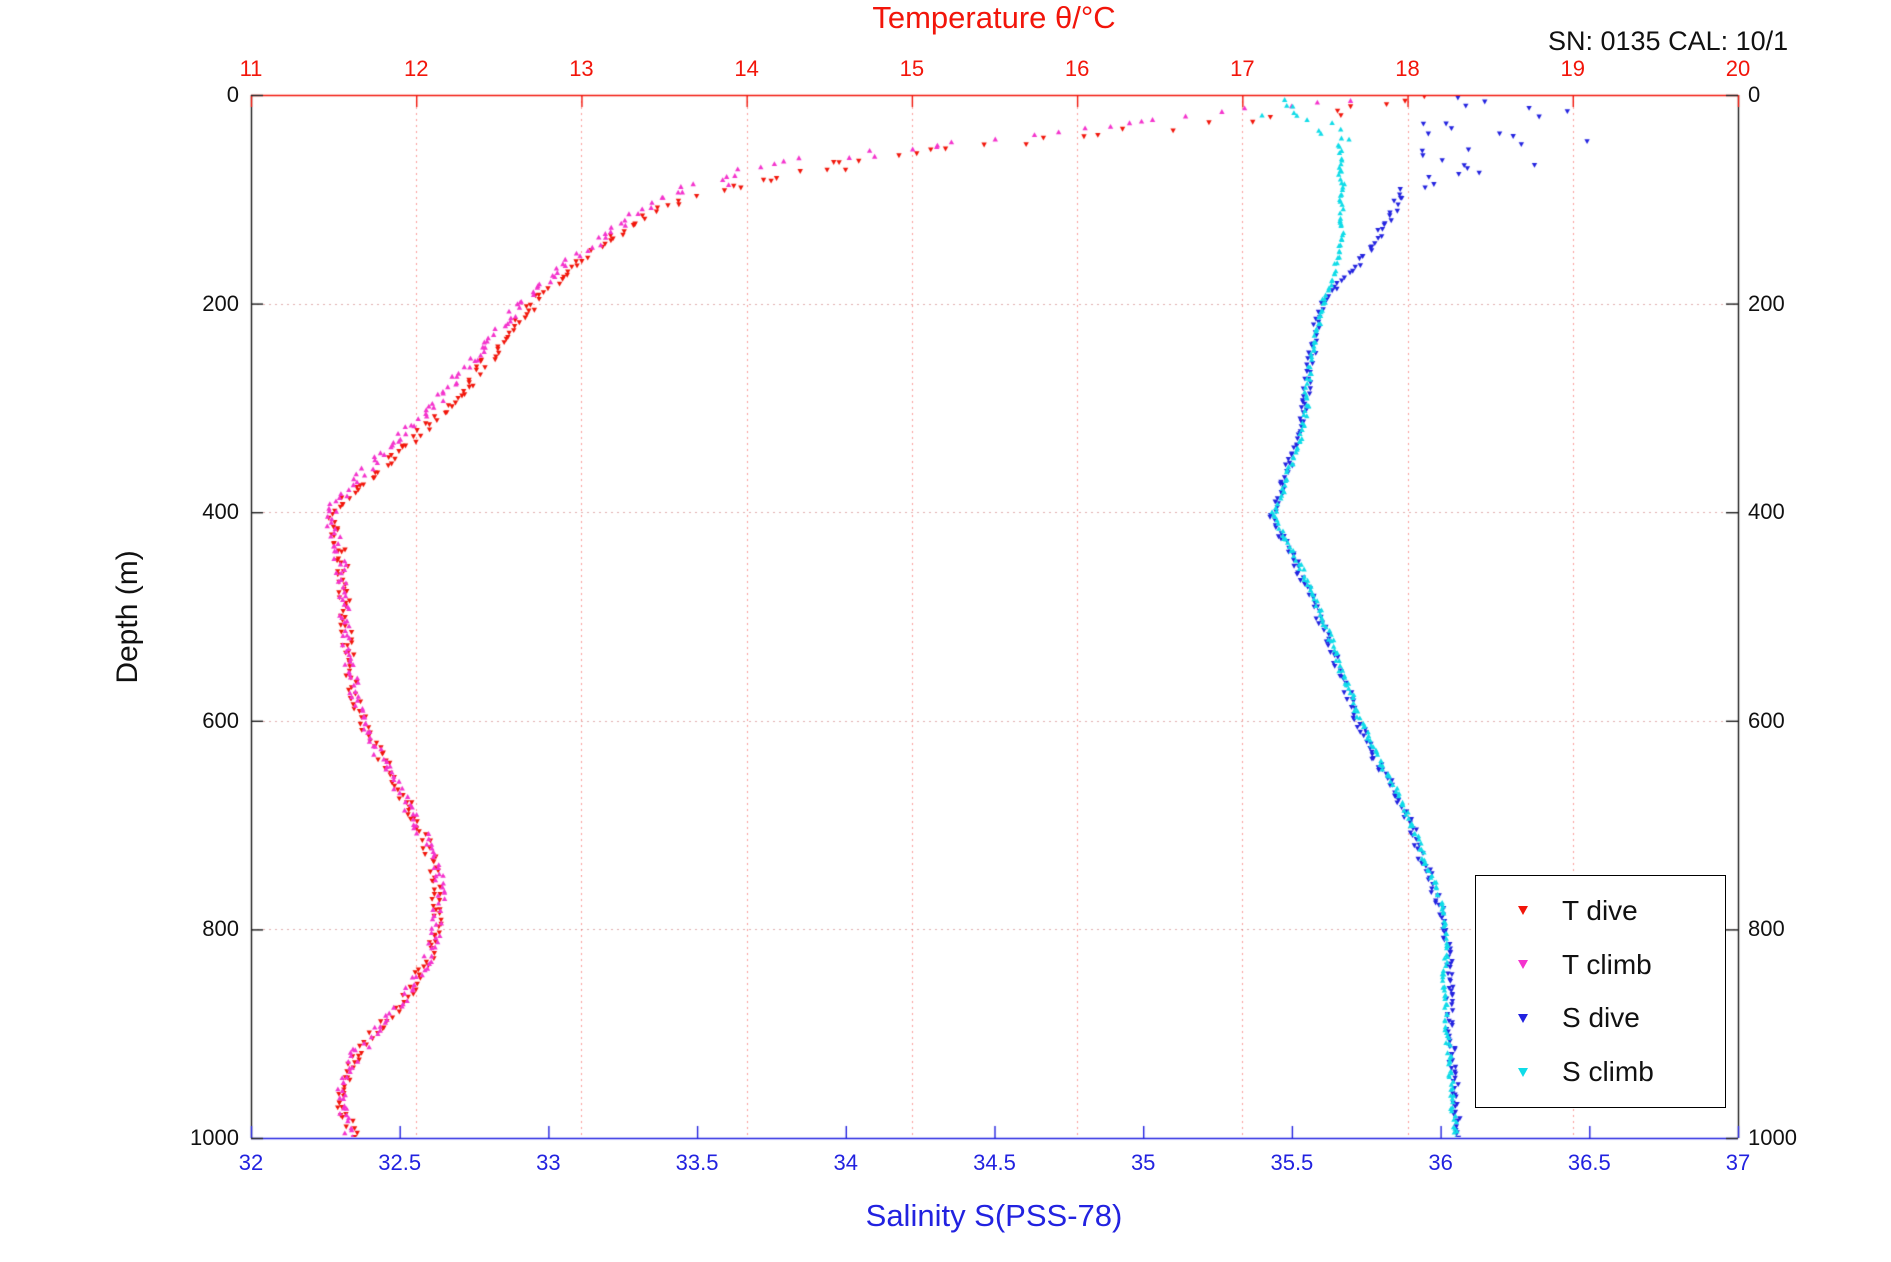 Image resolution: width=1891 pixels, height=1262 pixels. What do you see at coordinates (1772, 1137) in the screenshot?
I see `depth-tick-label-right: 1000` at bounding box center [1772, 1137].